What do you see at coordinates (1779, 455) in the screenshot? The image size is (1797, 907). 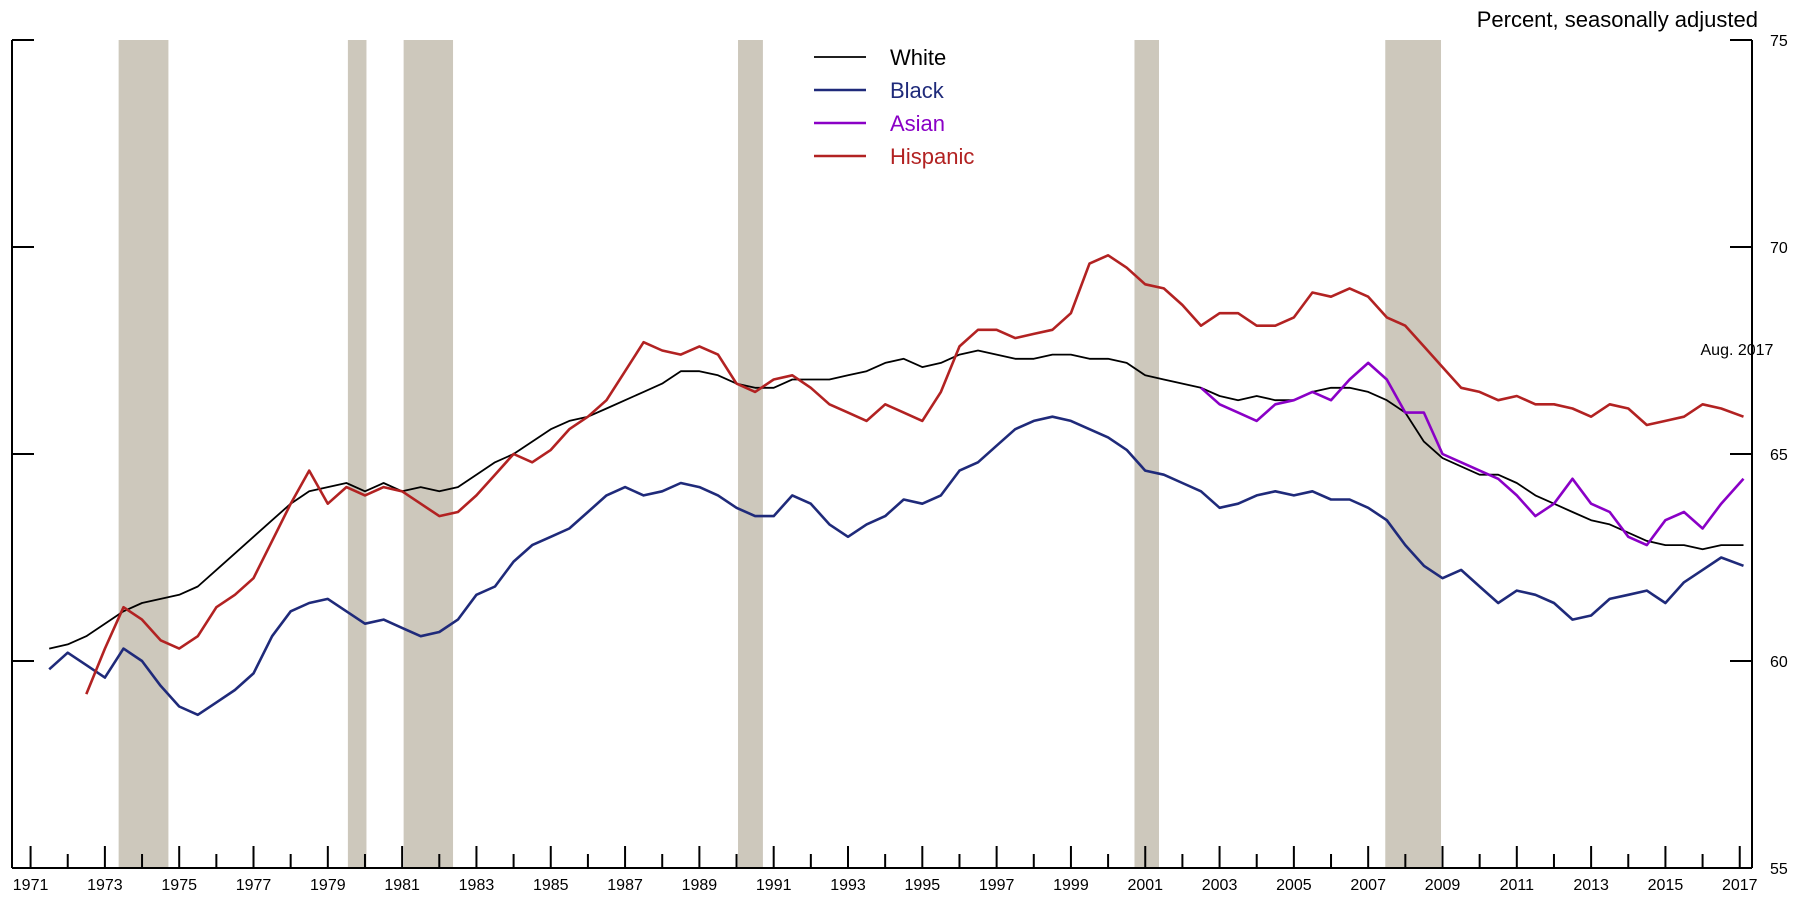 I see `y-tick-label-65: 65` at bounding box center [1779, 455].